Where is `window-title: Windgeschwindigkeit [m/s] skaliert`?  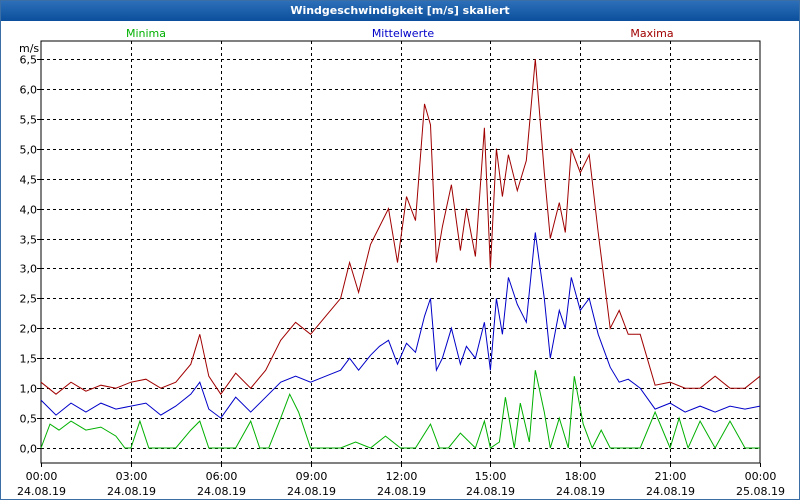
window-title: Windgeschwindigkeit [m/s] skaliert is located at coordinates (400, 11).